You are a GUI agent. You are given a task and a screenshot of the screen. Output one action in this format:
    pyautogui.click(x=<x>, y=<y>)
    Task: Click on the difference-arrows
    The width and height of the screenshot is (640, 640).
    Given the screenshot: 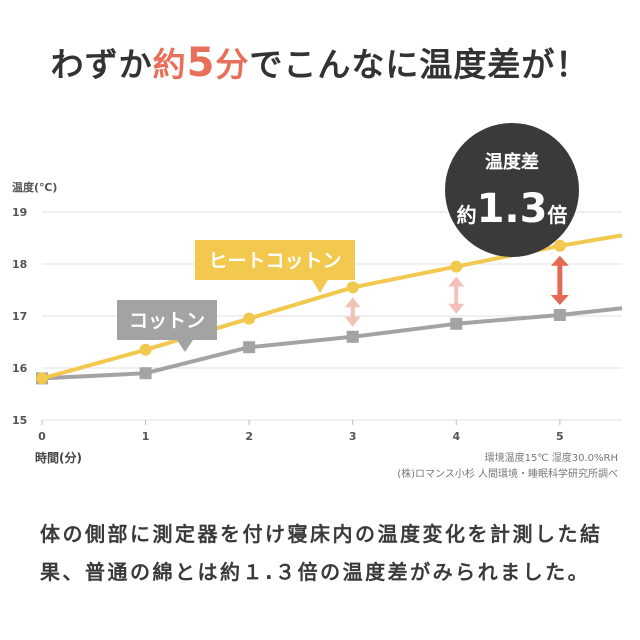 What is the action you would take?
    pyautogui.click(x=456, y=291)
    